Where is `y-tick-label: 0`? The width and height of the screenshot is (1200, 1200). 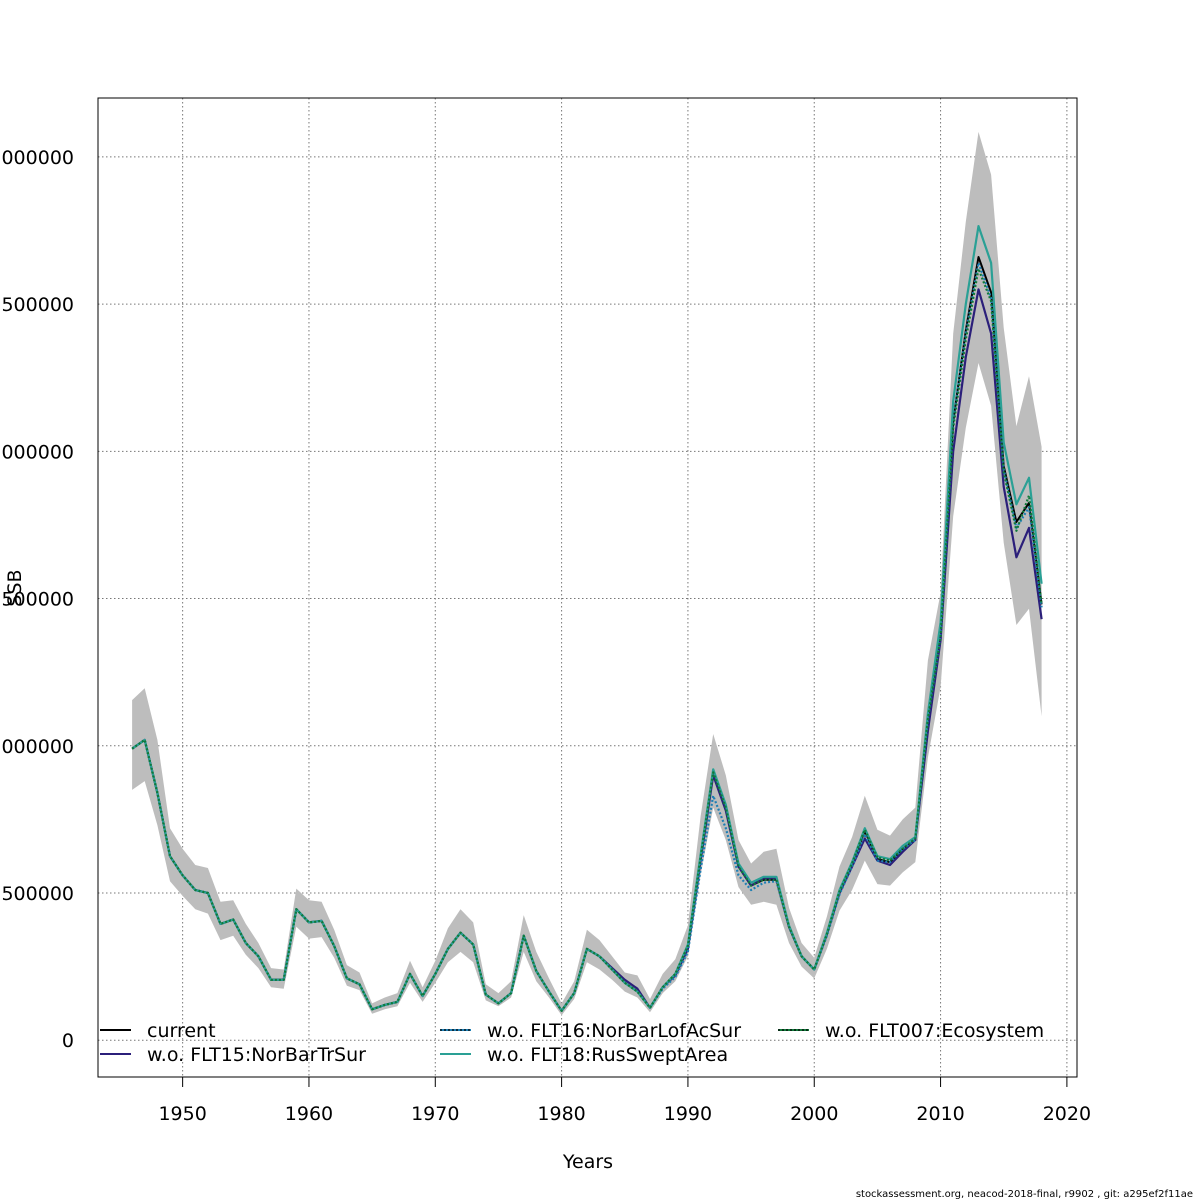 y-tick-label: 0 is located at coordinates (68, 1041).